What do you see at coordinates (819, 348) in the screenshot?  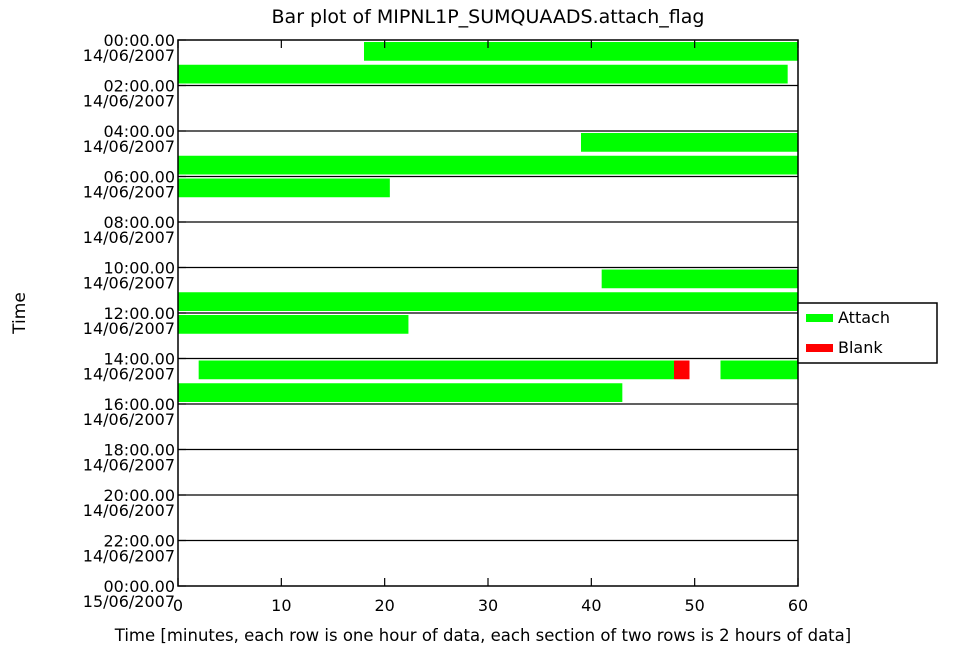 I see `legend-swatch-blank` at bounding box center [819, 348].